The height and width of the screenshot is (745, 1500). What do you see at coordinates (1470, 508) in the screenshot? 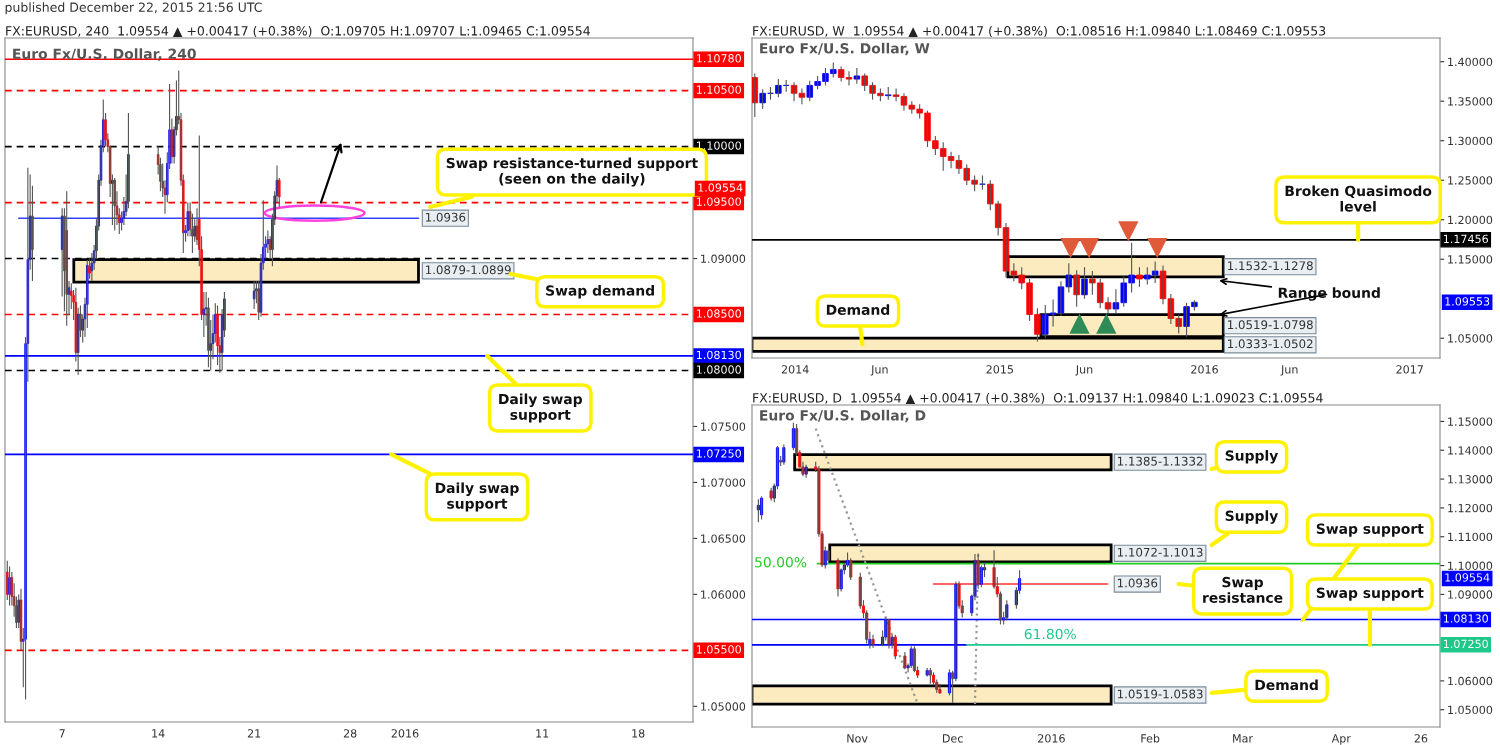
I see `y-tick-label: 1.12000` at bounding box center [1470, 508].